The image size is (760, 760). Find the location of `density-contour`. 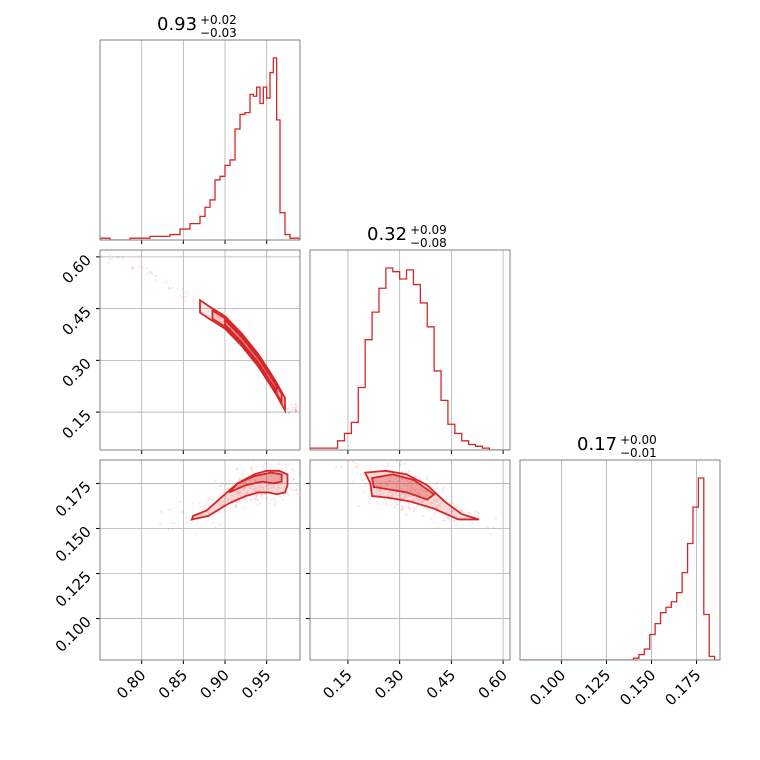

density-contour is located at coordinates (247, 357).